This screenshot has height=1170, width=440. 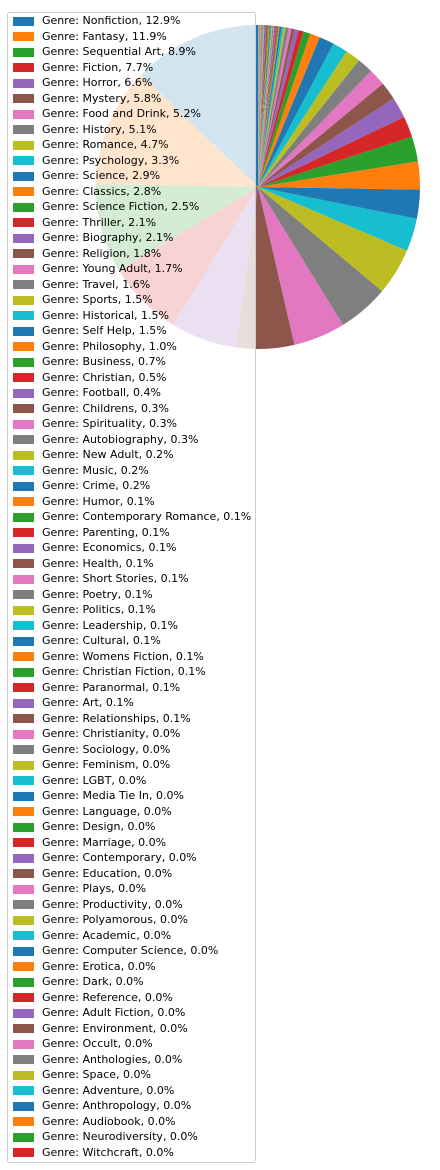 I want to click on legend-item: Genre: Romance, 4.7%, so click(x=91, y=145).